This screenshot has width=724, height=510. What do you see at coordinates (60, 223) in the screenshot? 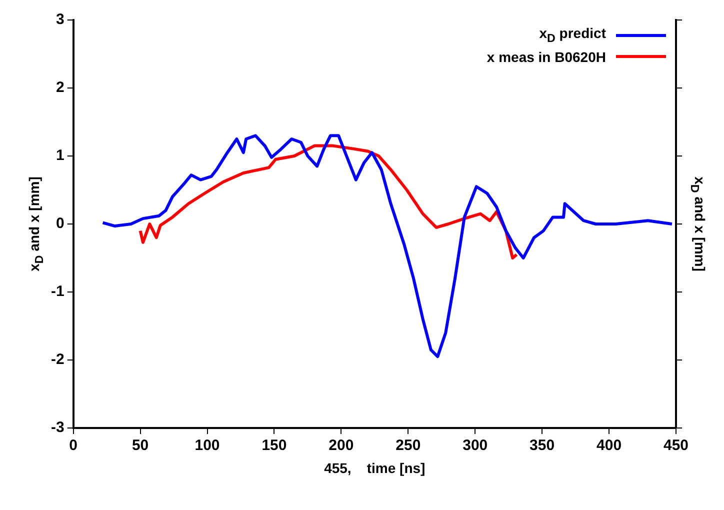
I see `y-tick-label: 0` at bounding box center [60, 223].